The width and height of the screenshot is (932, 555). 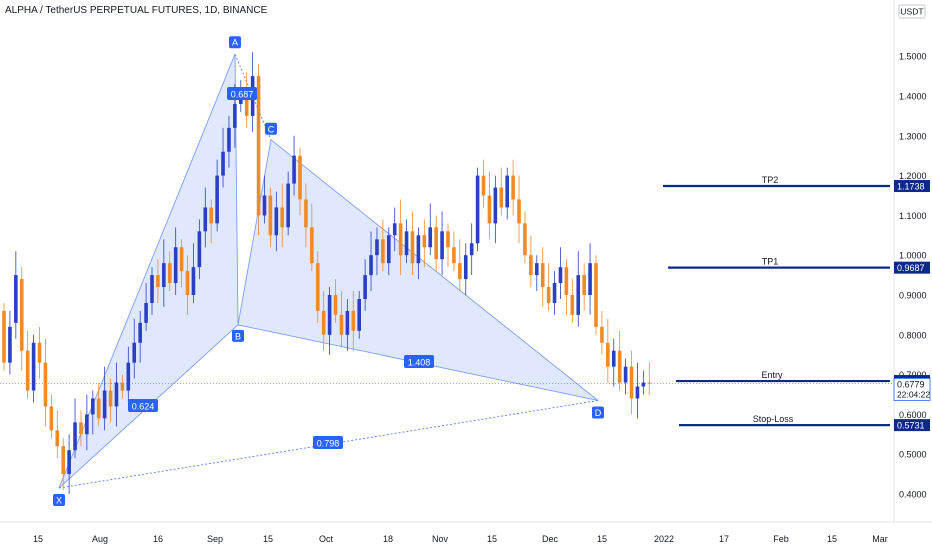 What do you see at coordinates (912, 11) in the screenshot?
I see `currency-badge` at bounding box center [912, 11].